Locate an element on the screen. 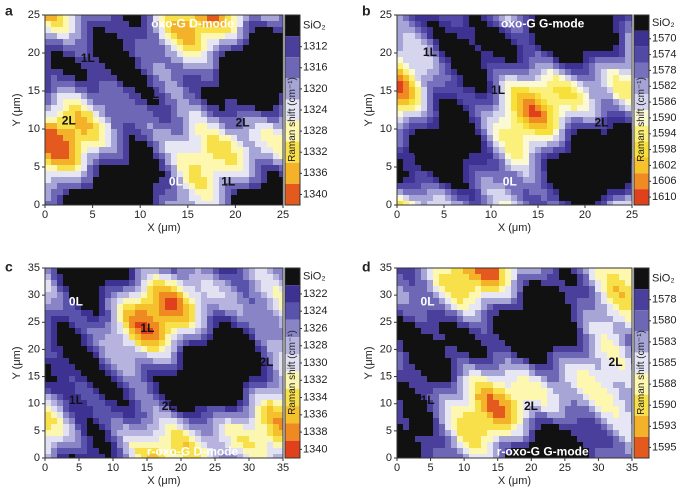 The height and width of the screenshot is (491, 685). colorbar-segment is located at coordinates (292, 131).